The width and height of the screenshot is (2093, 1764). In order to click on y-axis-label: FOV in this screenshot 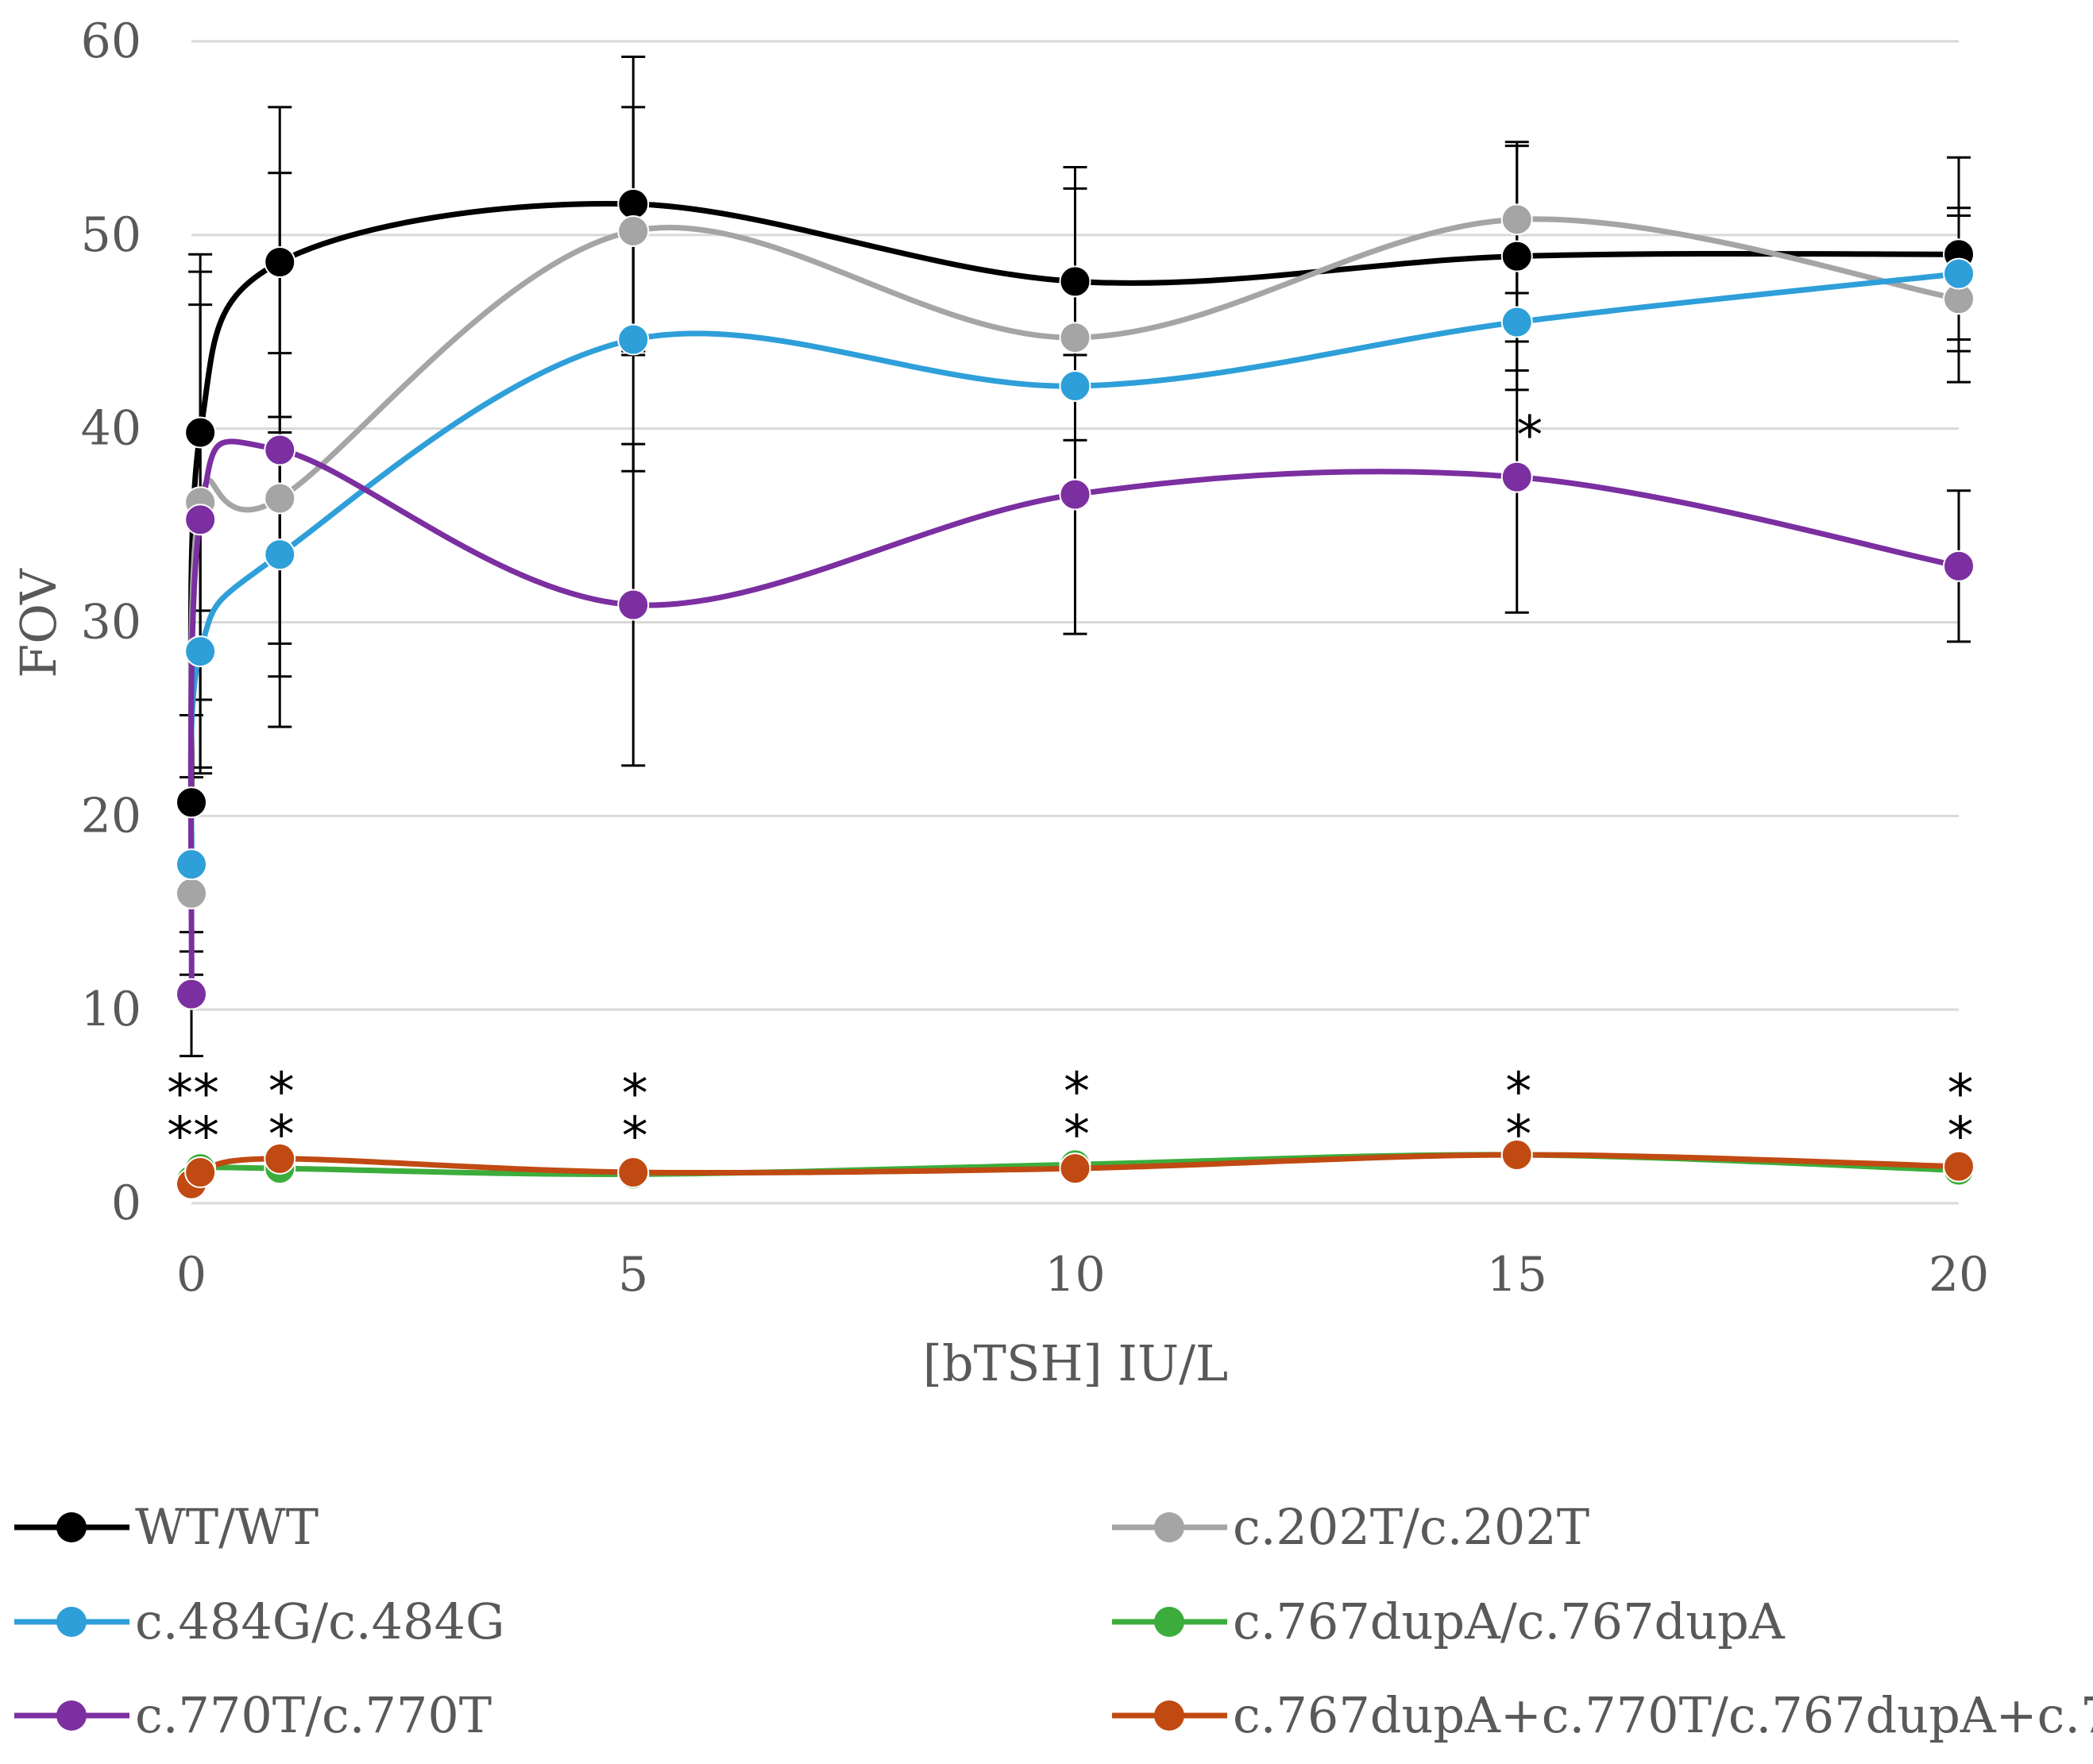, I will do `click(39, 623)`.